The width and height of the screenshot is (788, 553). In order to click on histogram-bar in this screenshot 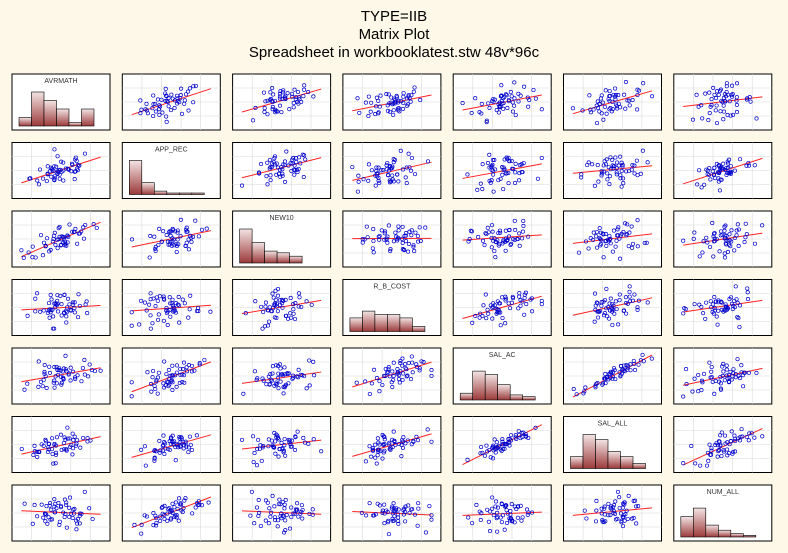, I will do `click(699, 522)`.